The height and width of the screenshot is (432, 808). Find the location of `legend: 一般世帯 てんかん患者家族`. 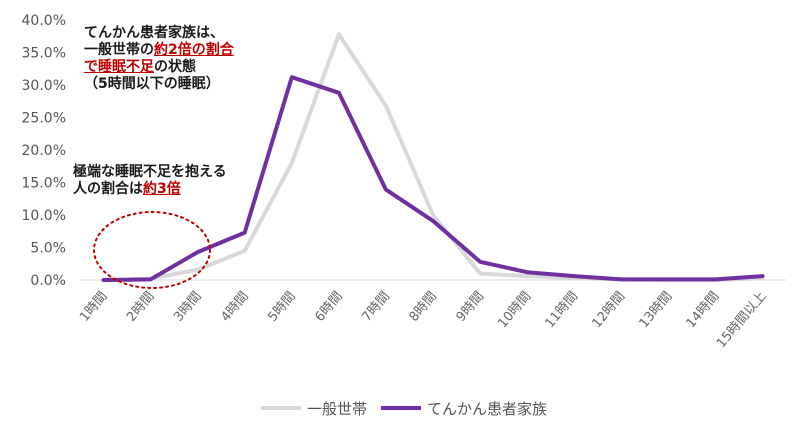

legend: 一般世帯 てんかん患者家族 is located at coordinates (404, 408).